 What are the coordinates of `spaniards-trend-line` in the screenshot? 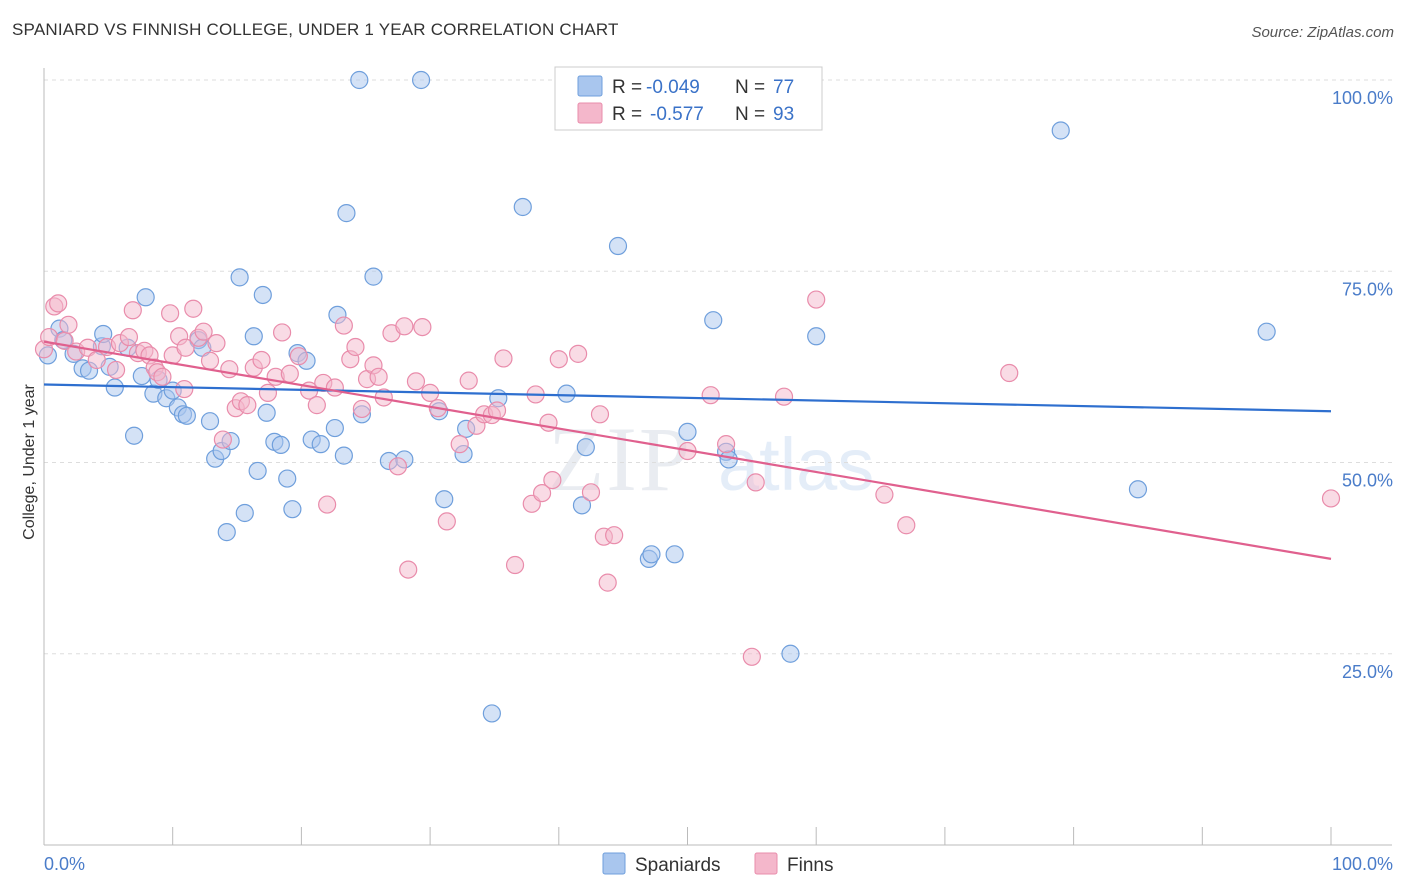 It's located at (687, 398).